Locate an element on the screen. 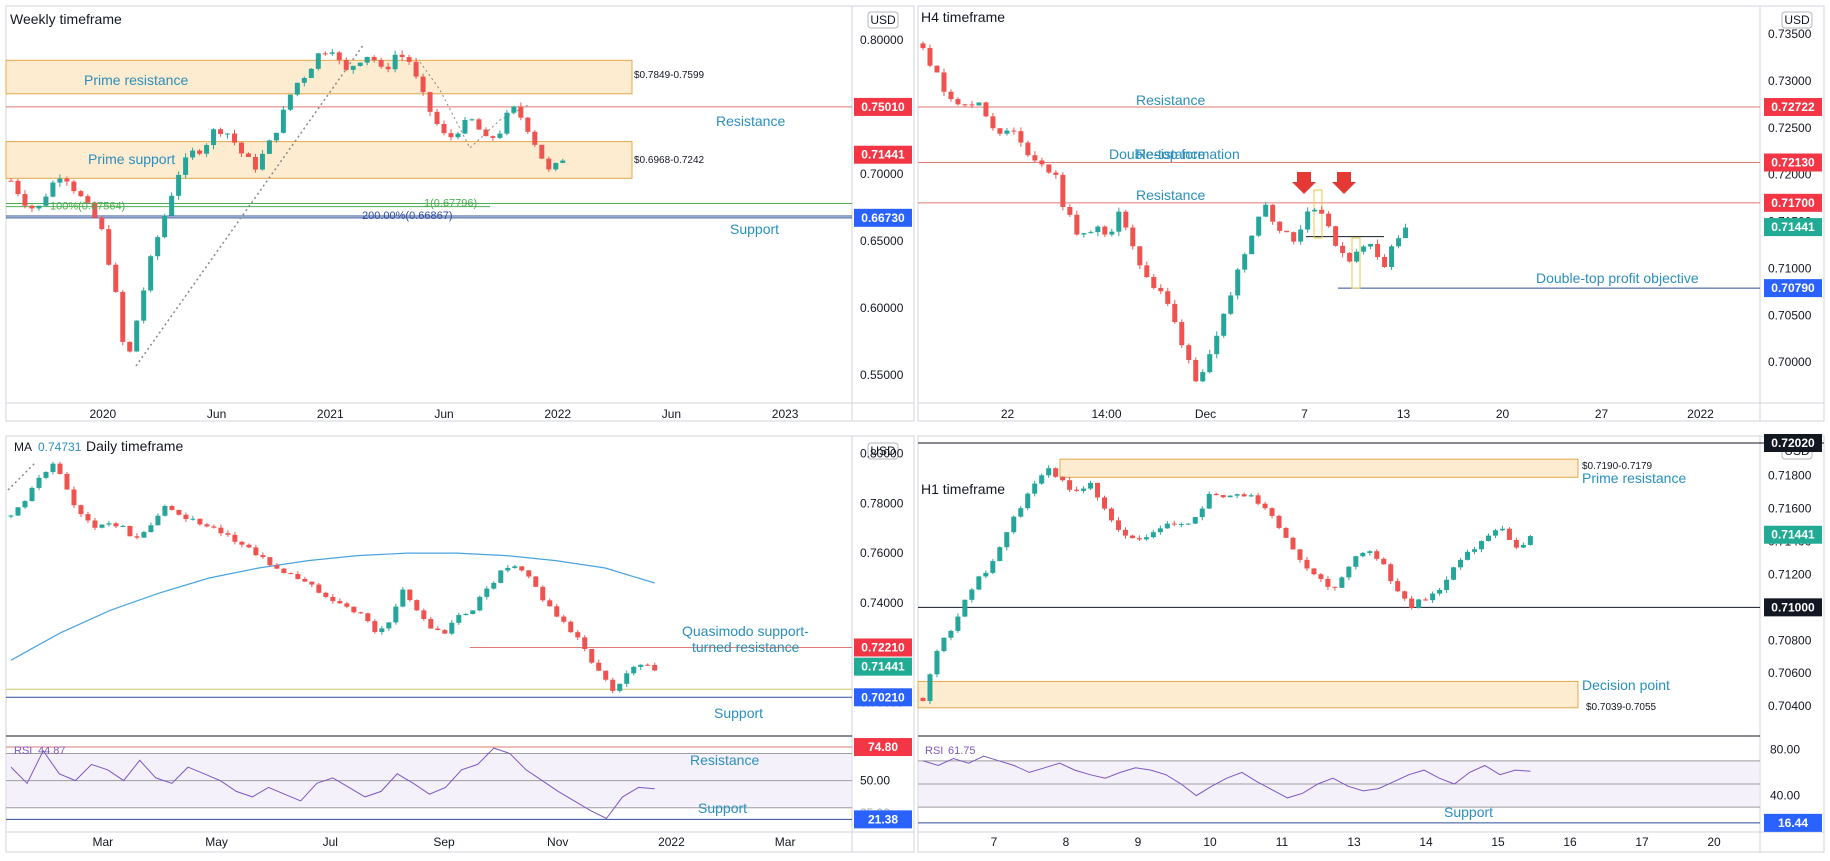 The height and width of the screenshot is (861, 1830). weekly-resistance-tag: 0.75010 is located at coordinates (883, 107).